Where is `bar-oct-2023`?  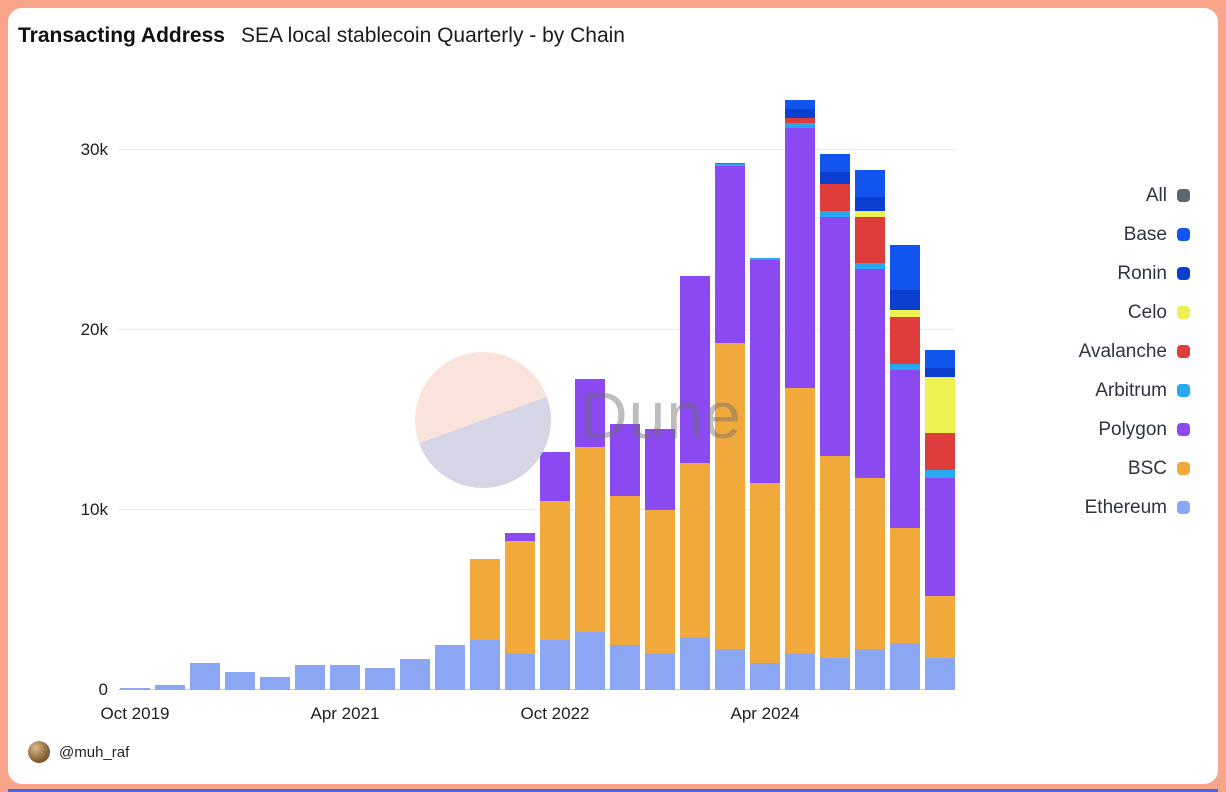 bar-oct-2023 is located at coordinates (695, 393).